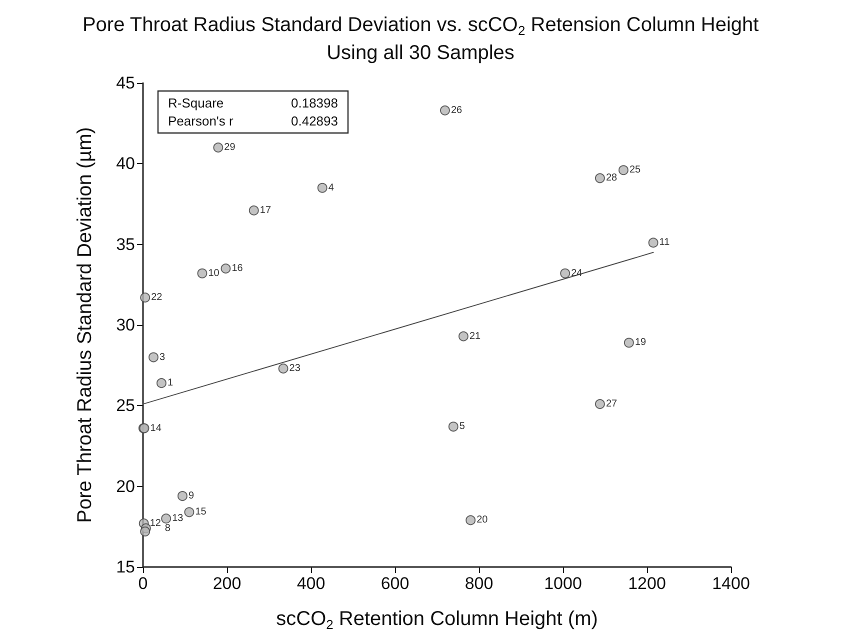  I want to click on annotation: 29, so click(230, 148).